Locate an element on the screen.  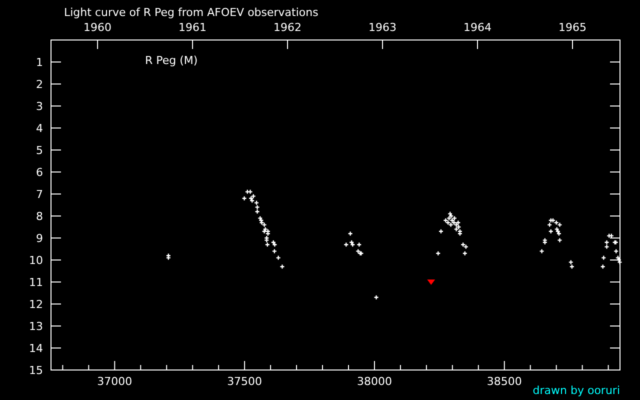
y-tick-label: 15 is located at coordinates (36, 370).